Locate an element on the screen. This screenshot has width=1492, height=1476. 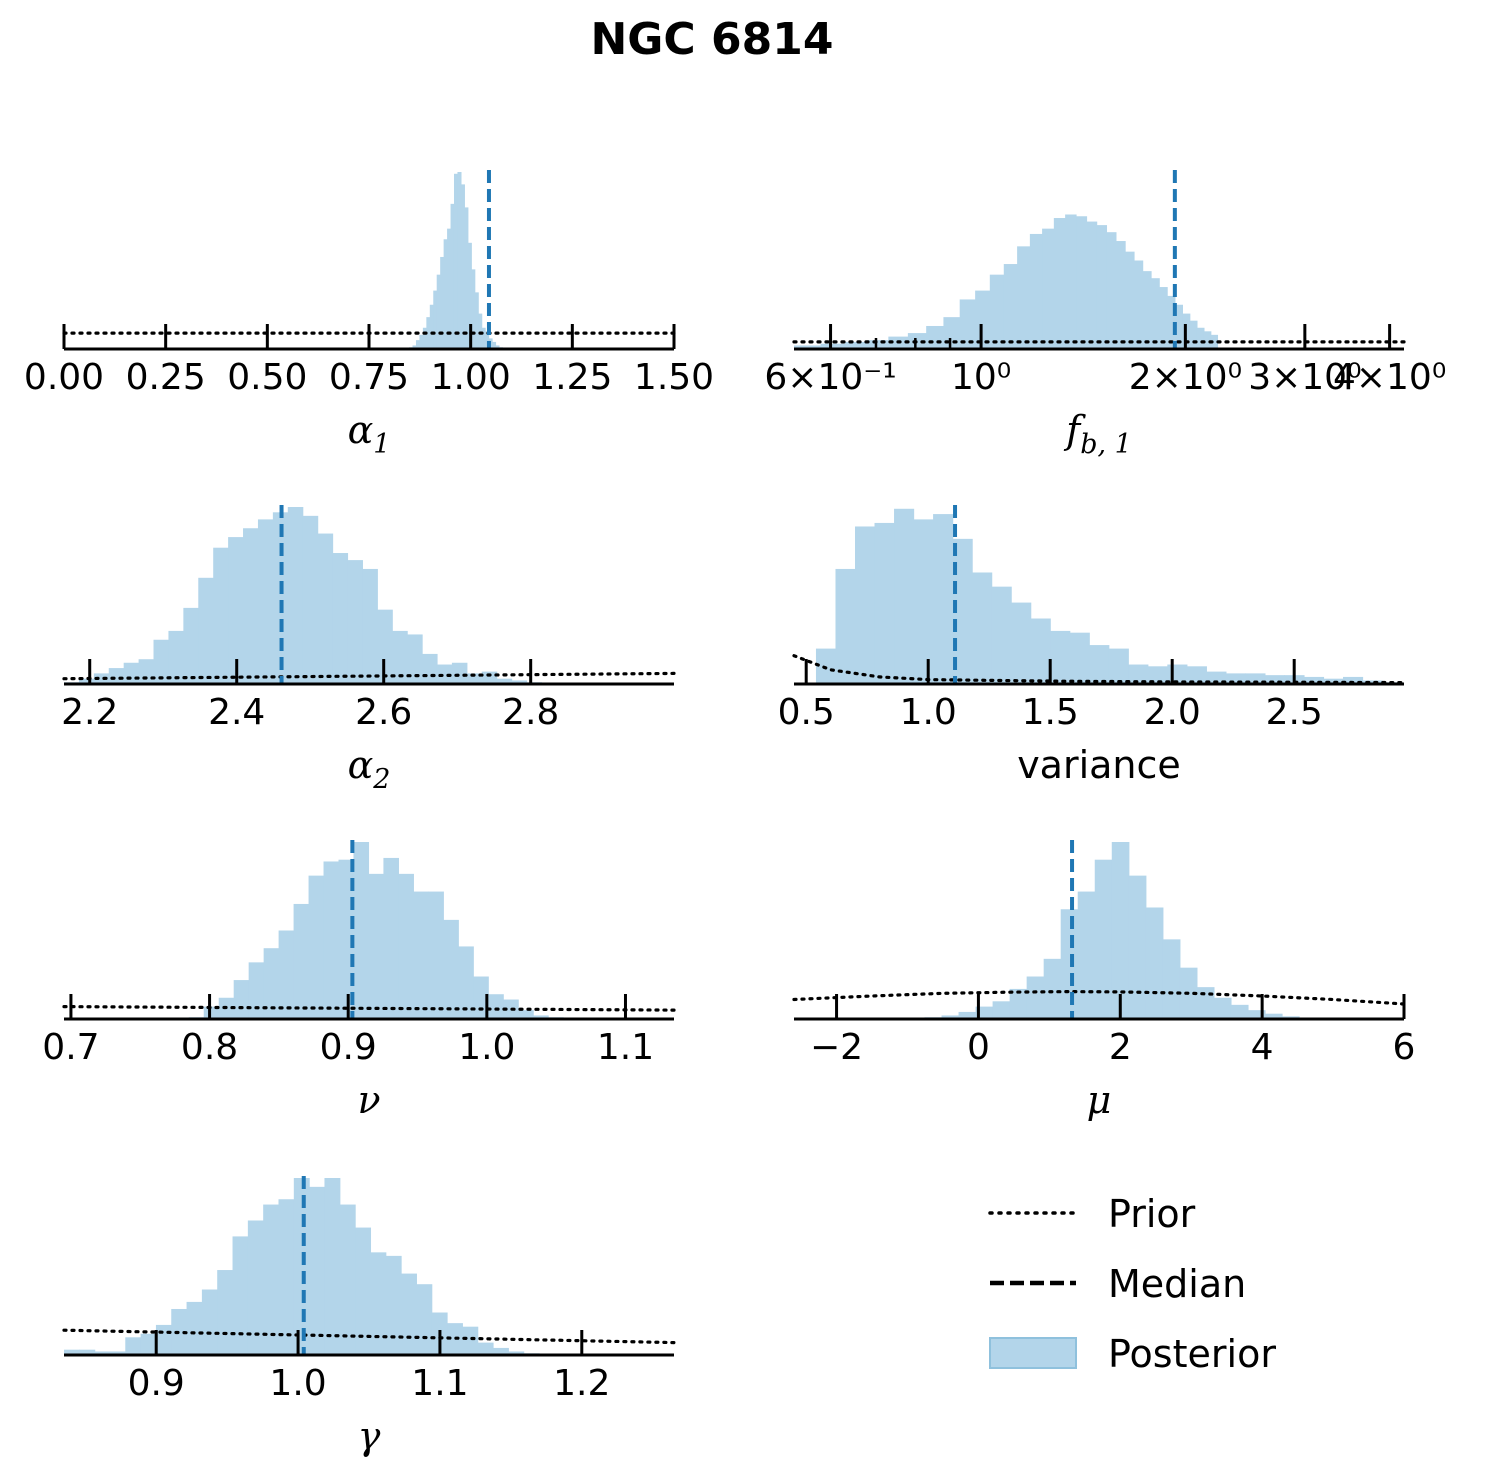
tick-label: 0.9 is located at coordinates (348, 1047).